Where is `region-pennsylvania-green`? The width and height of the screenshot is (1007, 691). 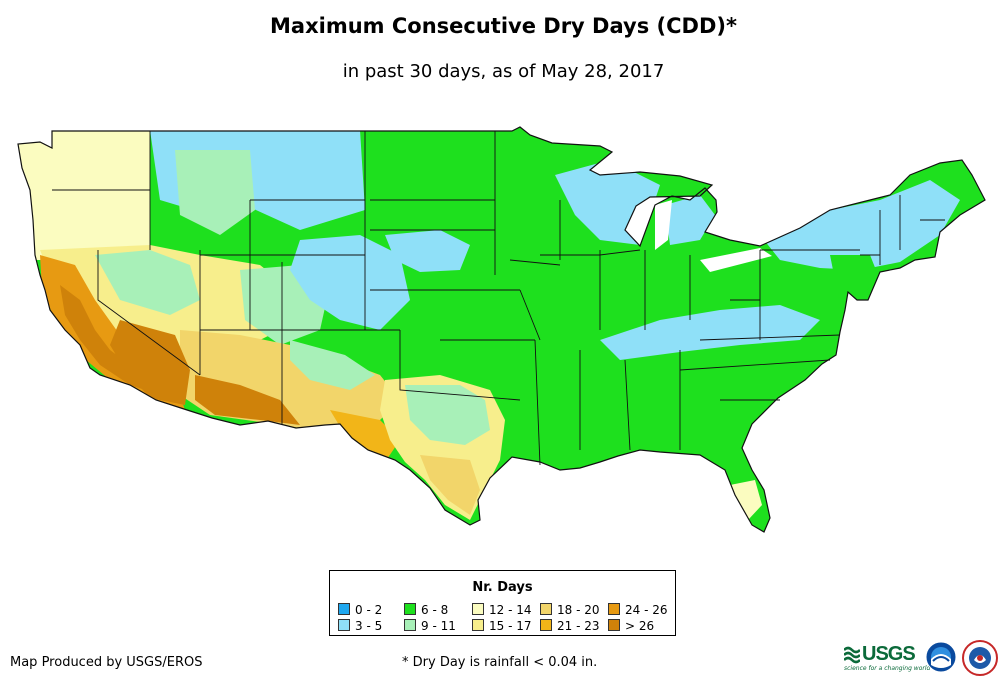 region-pennsylvania-green is located at coordinates (855, 275).